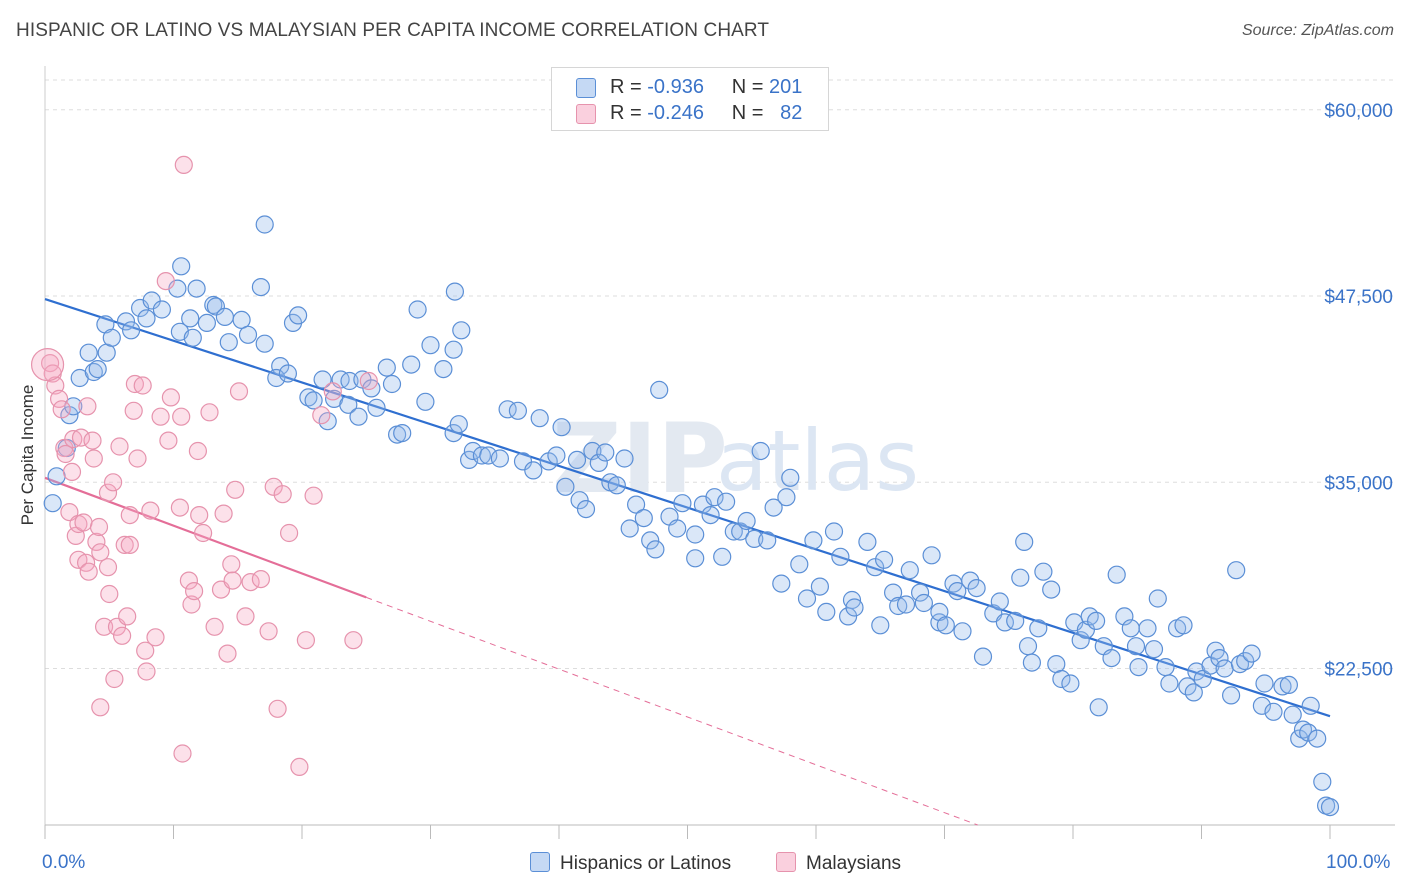  What do you see at coordinates (1358, 391) in the screenshot?
I see `y-tick-labels: $22,500 $35,000 $47,500 $60,000` at bounding box center [1358, 391].